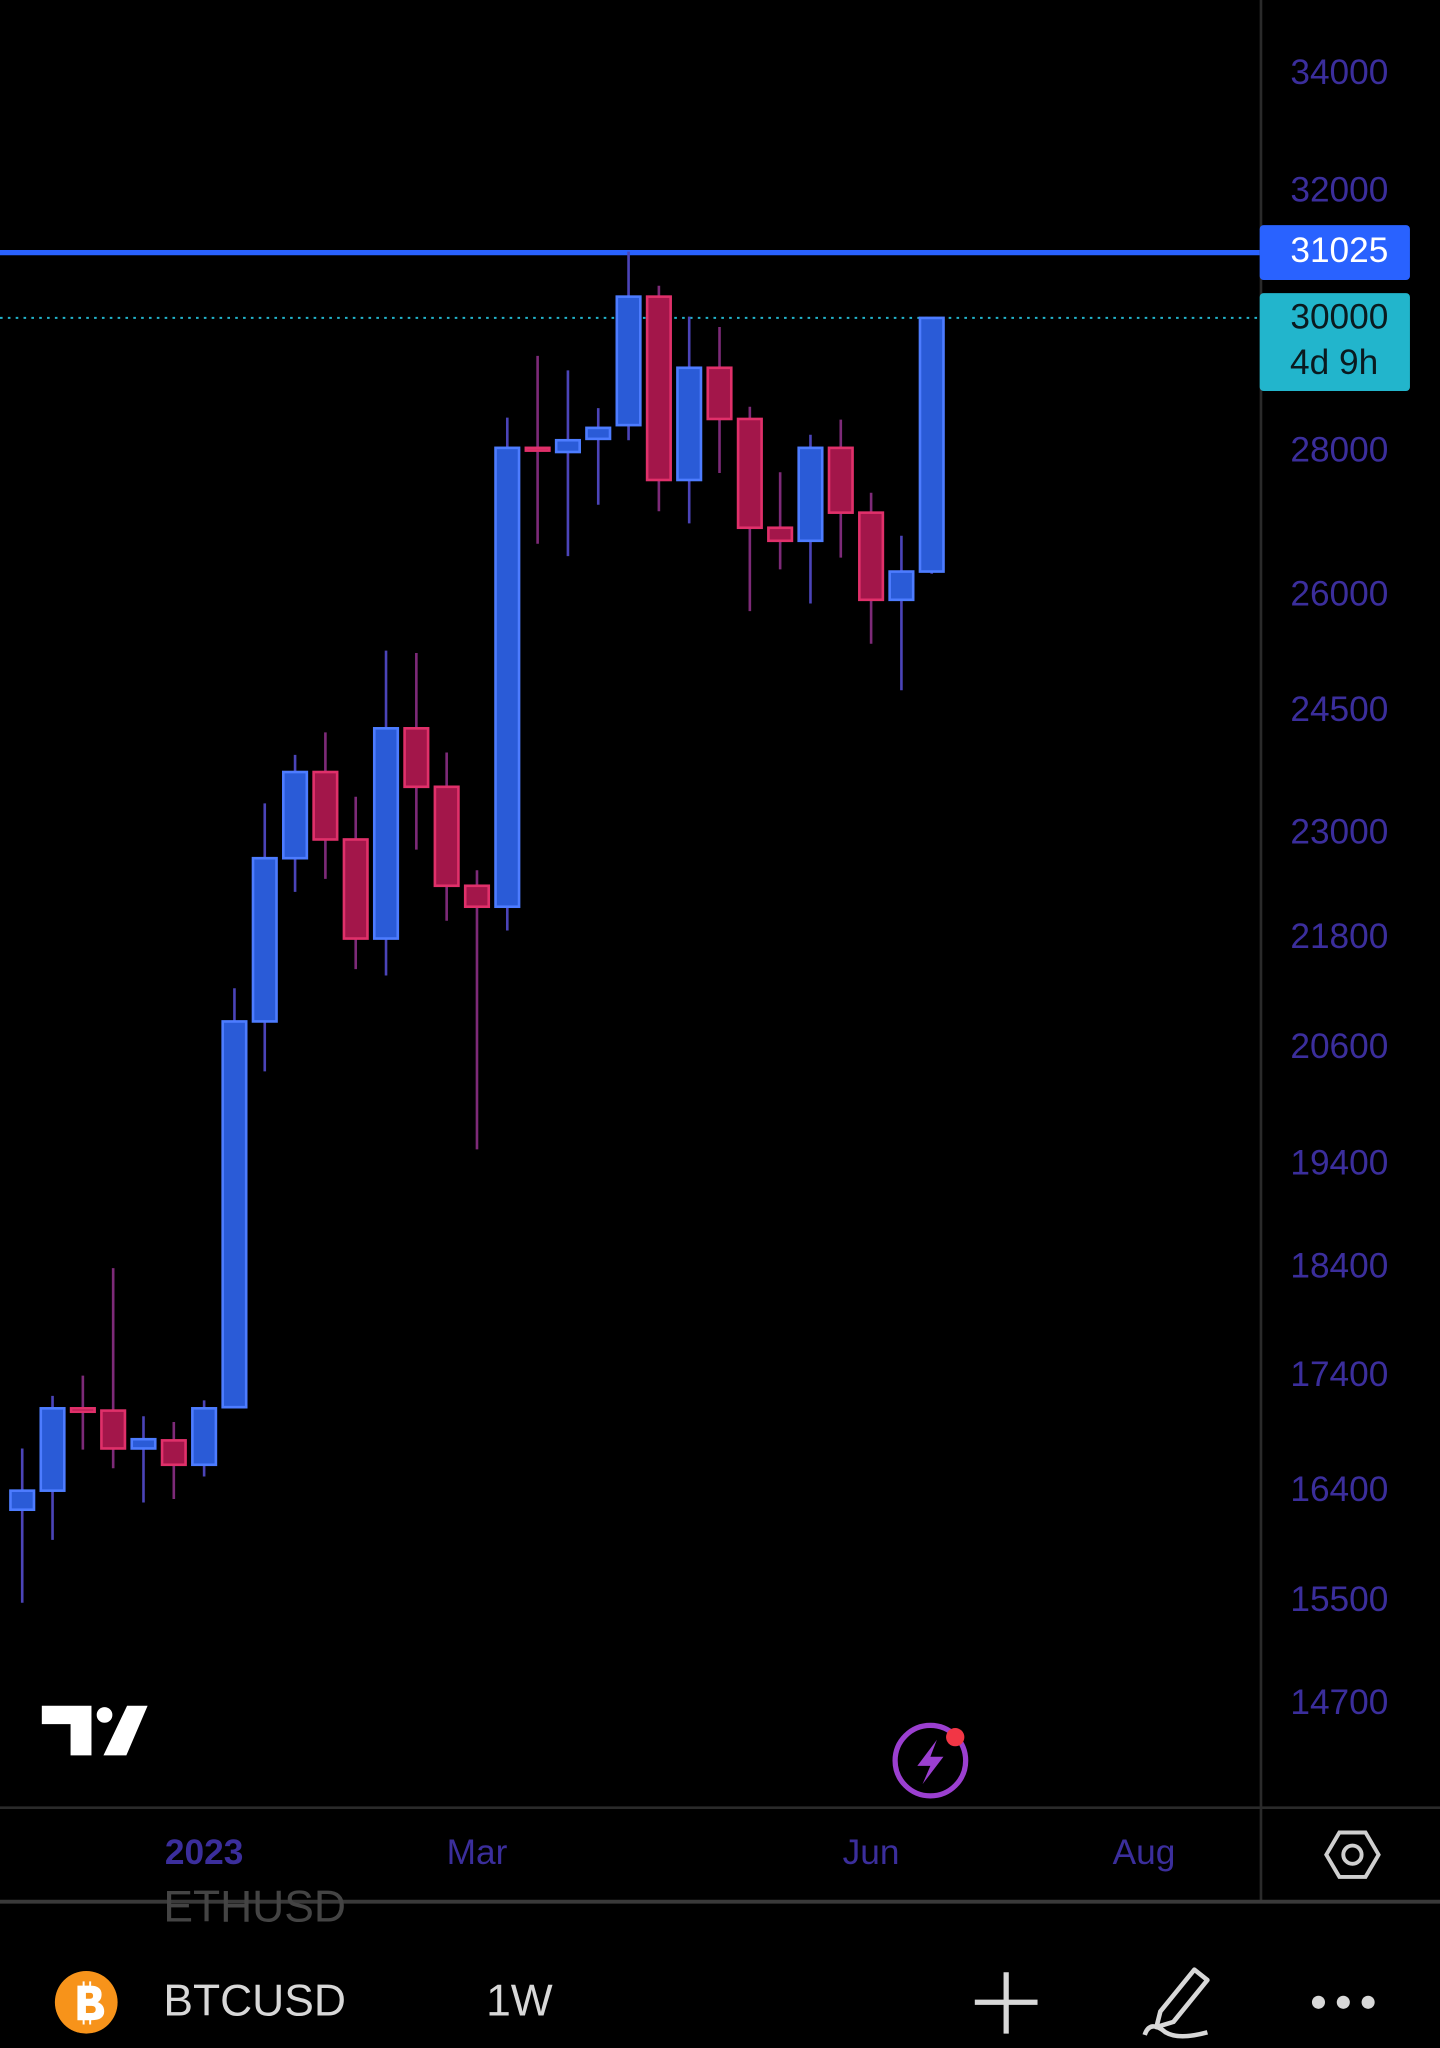 The width and height of the screenshot is (1440, 2048). Describe the element at coordinates (1343, 2002) in the screenshot. I see `more-button` at that location.